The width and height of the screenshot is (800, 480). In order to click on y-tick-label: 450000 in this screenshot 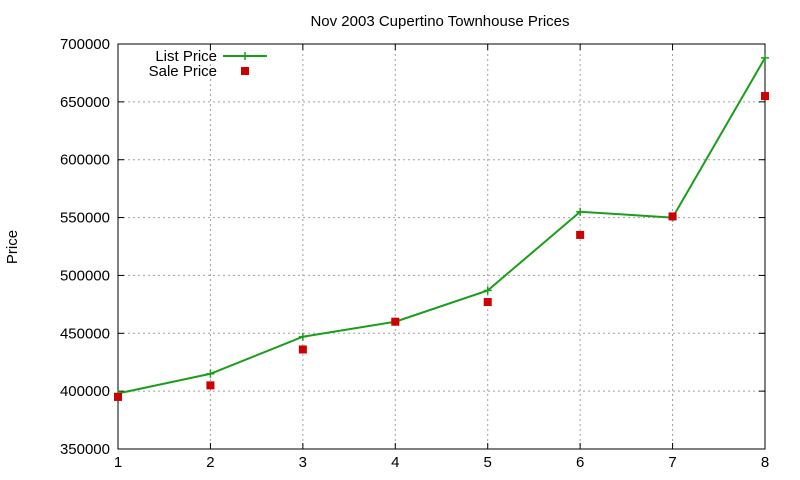, I will do `click(85, 333)`.